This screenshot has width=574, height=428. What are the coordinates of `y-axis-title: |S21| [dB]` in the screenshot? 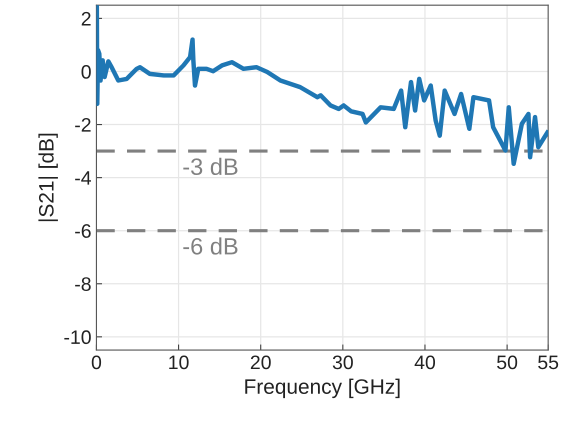 It's located at (48, 178).